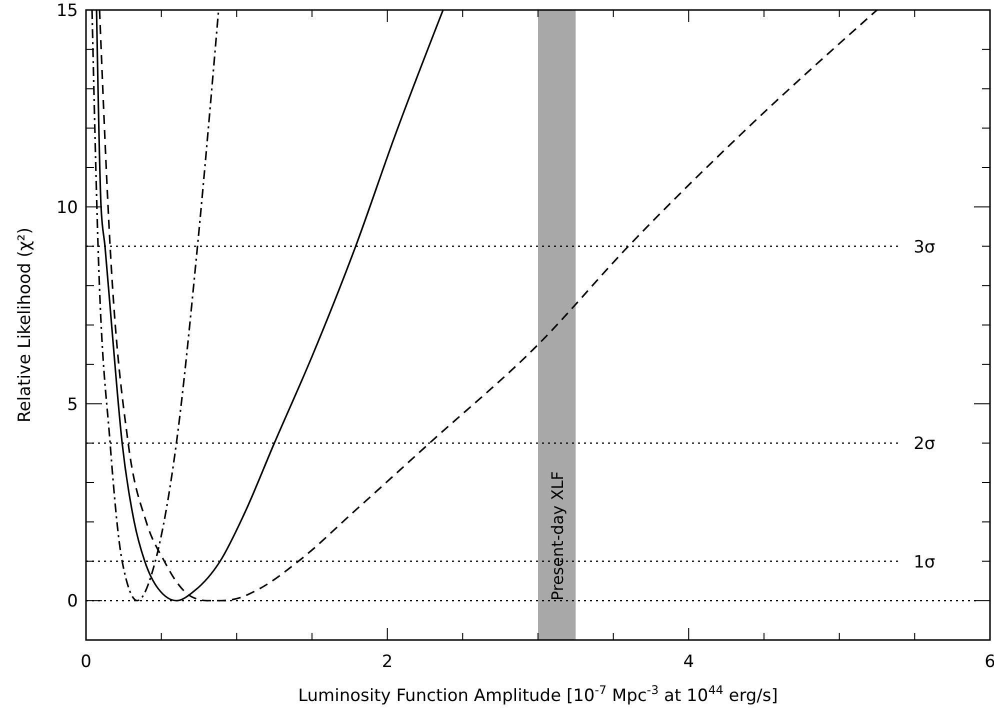 The image size is (994, 713). What do you see at coordinates (989, 662) in the screenshot?
I see `x-tick-label: 6` at bounding box center [989, 662].